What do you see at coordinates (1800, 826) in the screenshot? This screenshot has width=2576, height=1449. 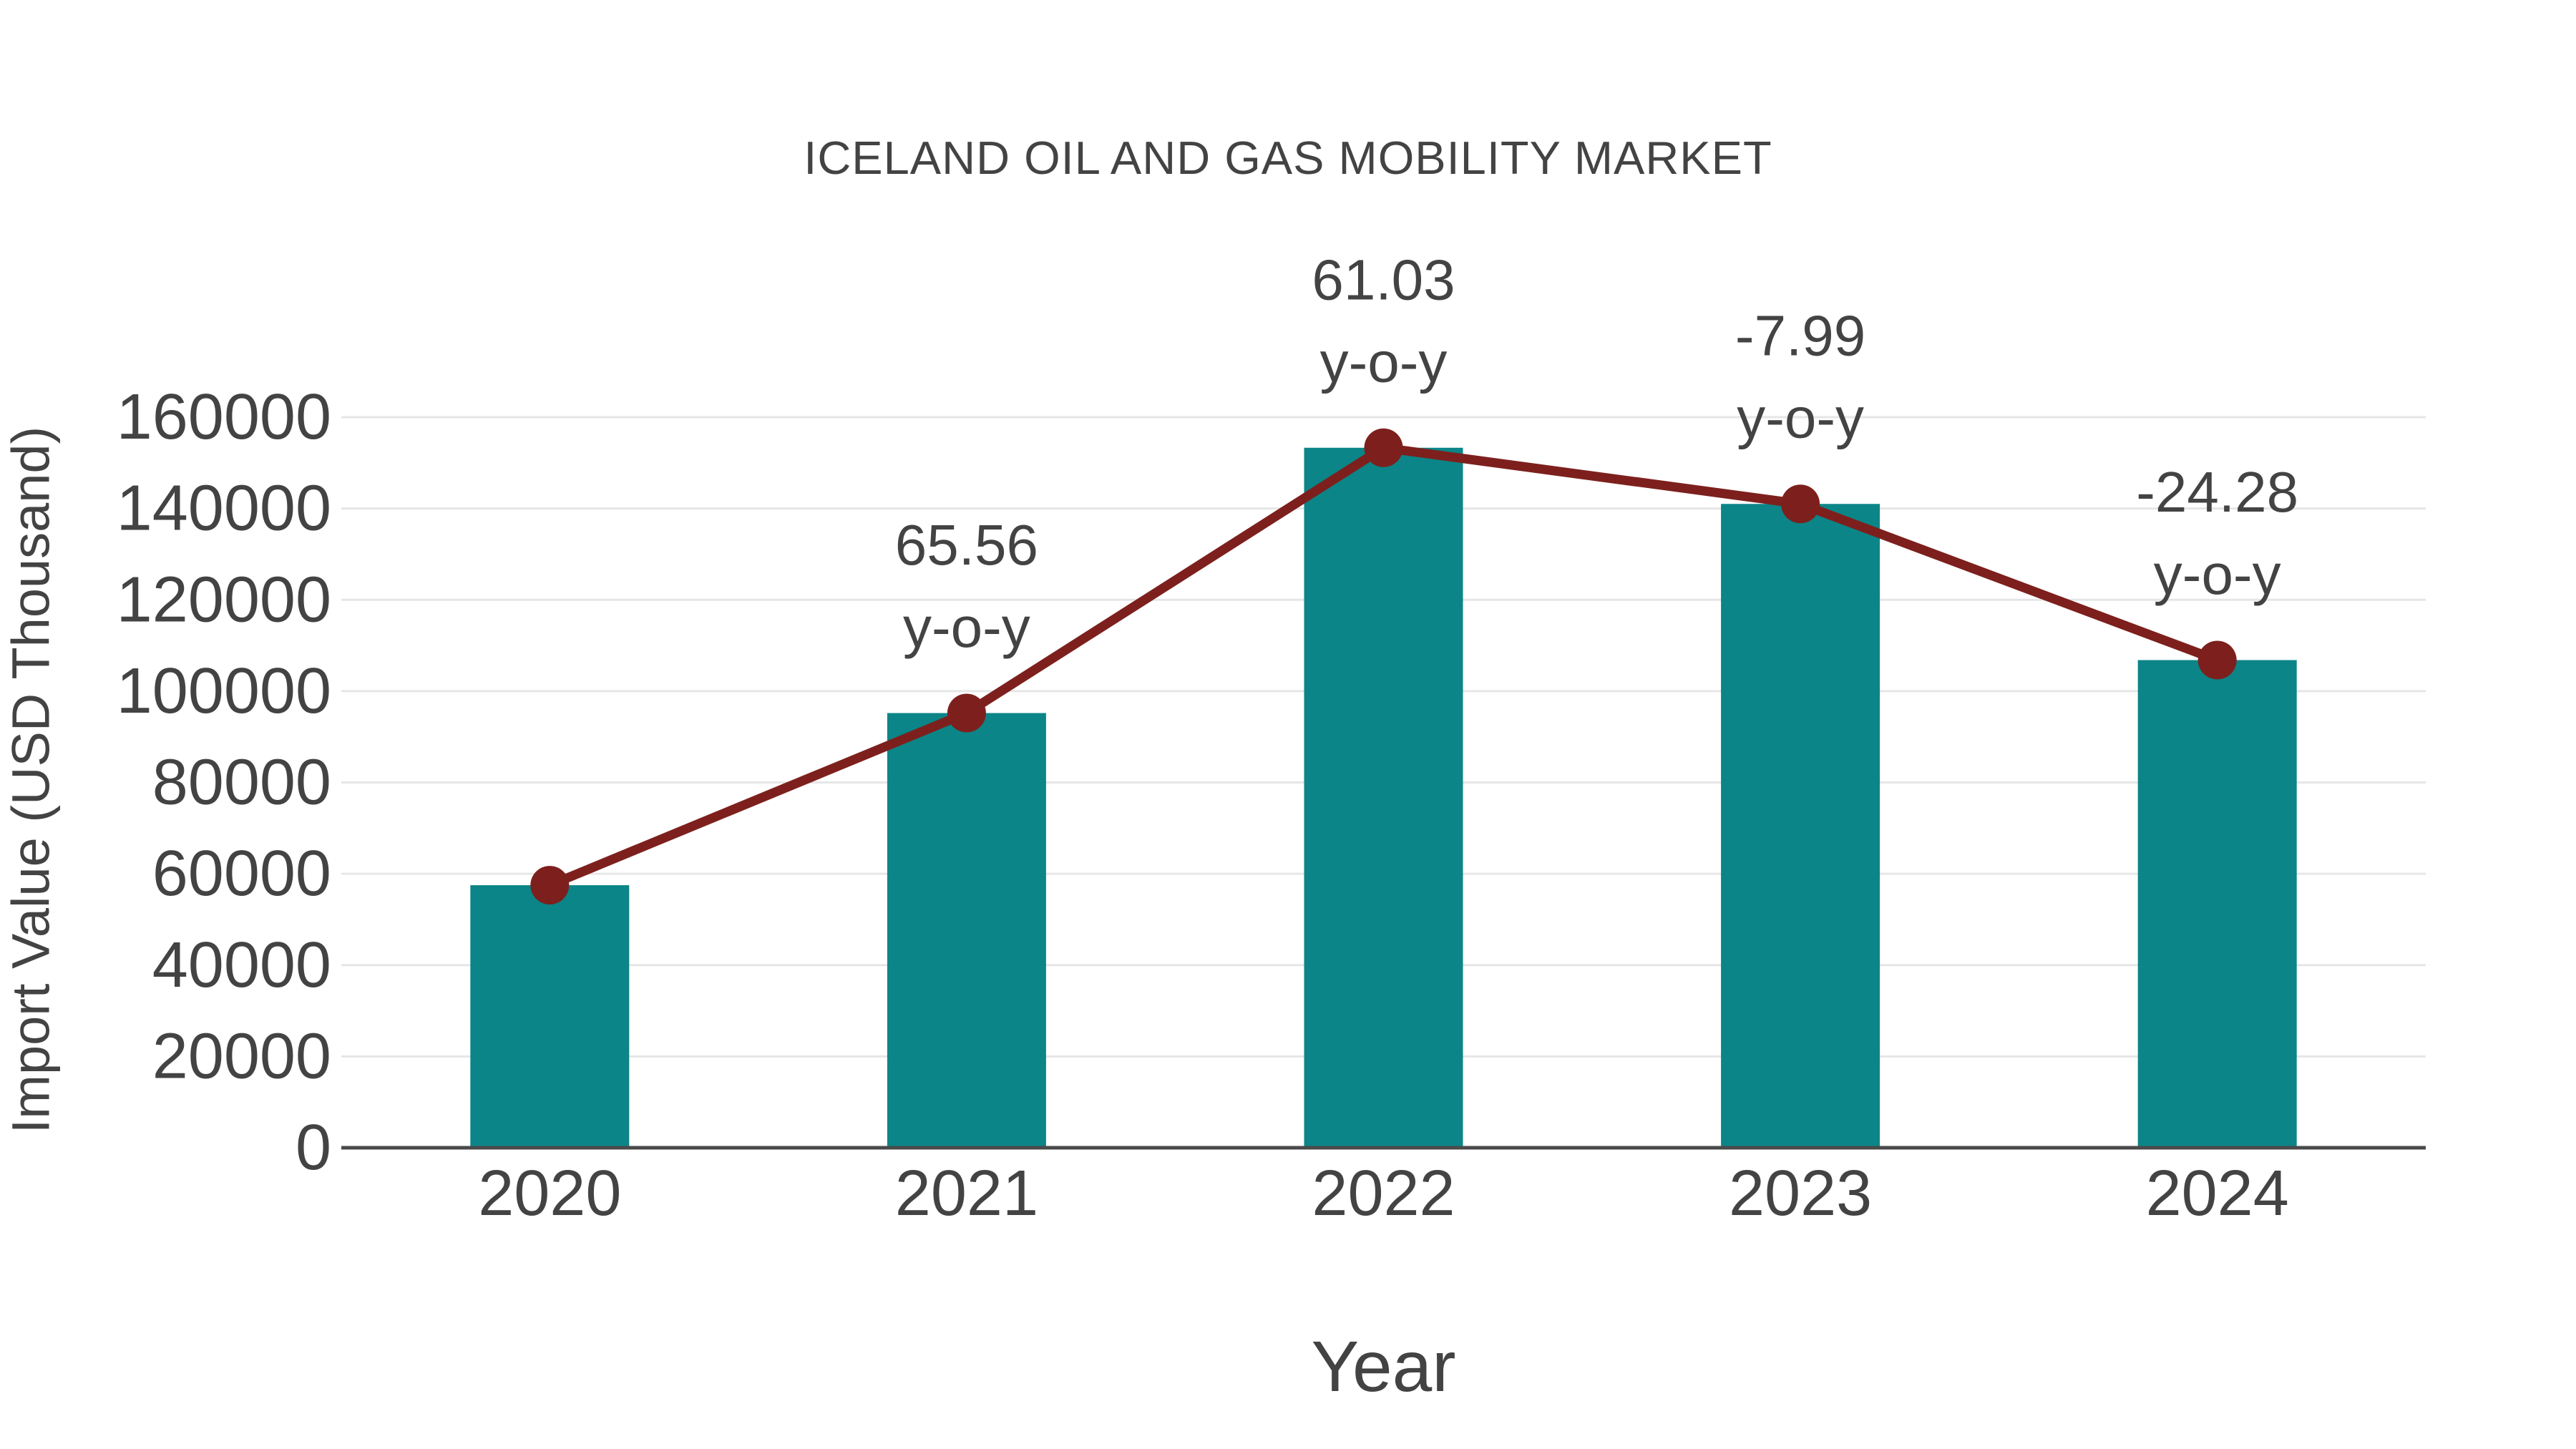 I see `bar-2023` at bounding box center [1800, 826].